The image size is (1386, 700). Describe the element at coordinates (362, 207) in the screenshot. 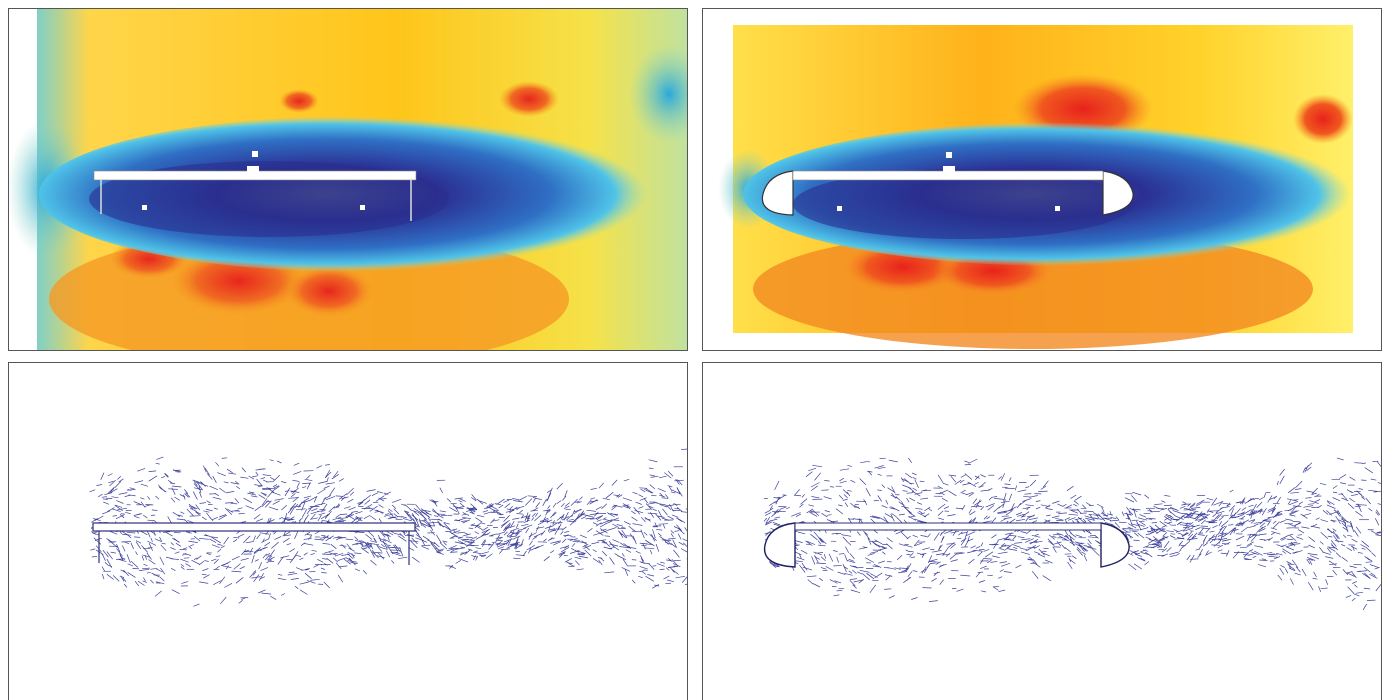

I see `stiffener` at that location.